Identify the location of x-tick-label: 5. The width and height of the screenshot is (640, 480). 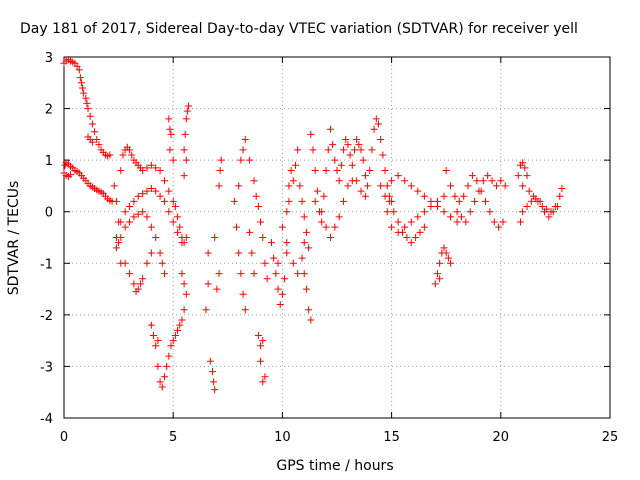
(173, 437).